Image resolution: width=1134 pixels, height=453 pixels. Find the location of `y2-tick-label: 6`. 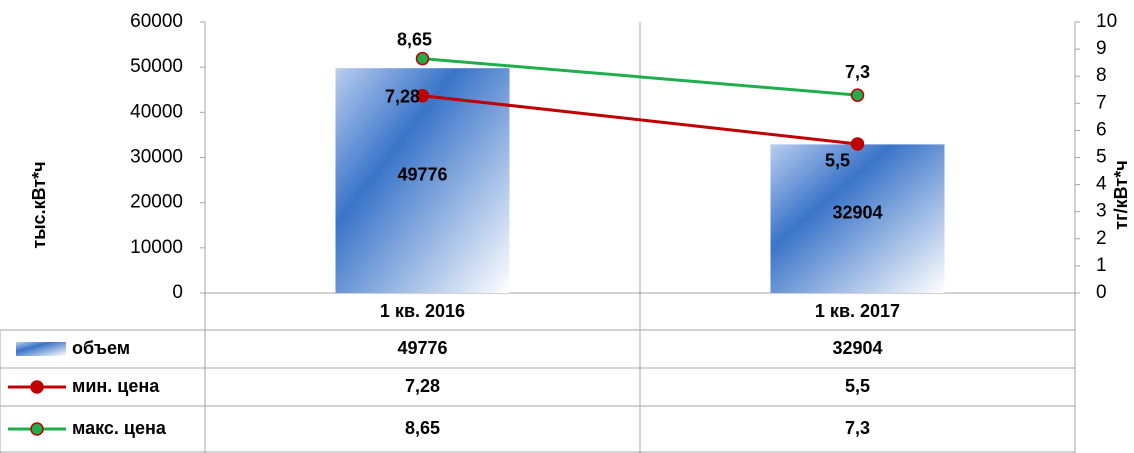

y2-tick-label: 6 is located at coordinates (1101, 129).